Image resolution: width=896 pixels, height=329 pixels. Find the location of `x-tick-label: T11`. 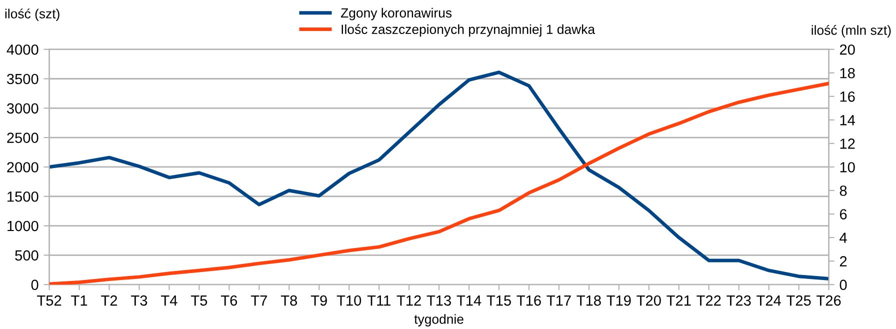

x-tick-label: T11 is located at coordinates (378, 301).